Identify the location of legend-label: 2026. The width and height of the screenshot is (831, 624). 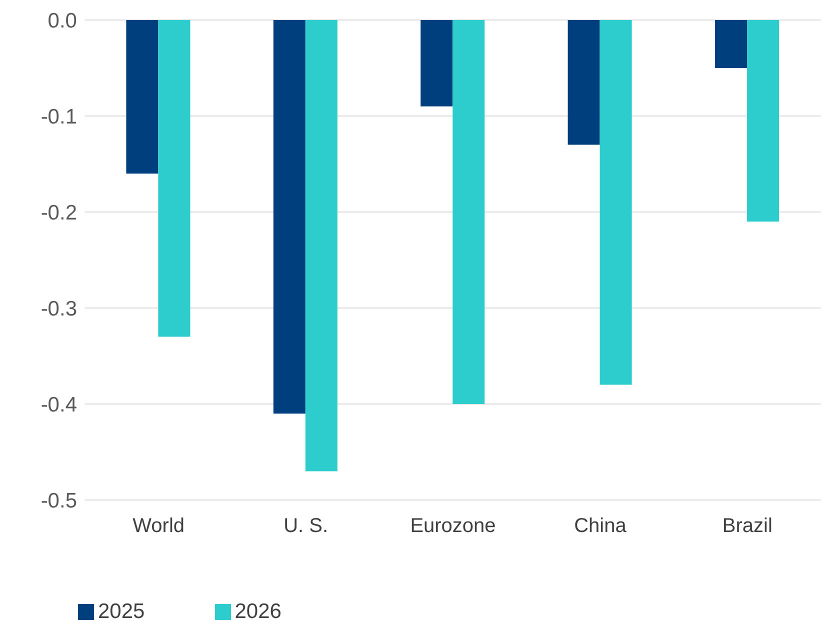
(258, 611).